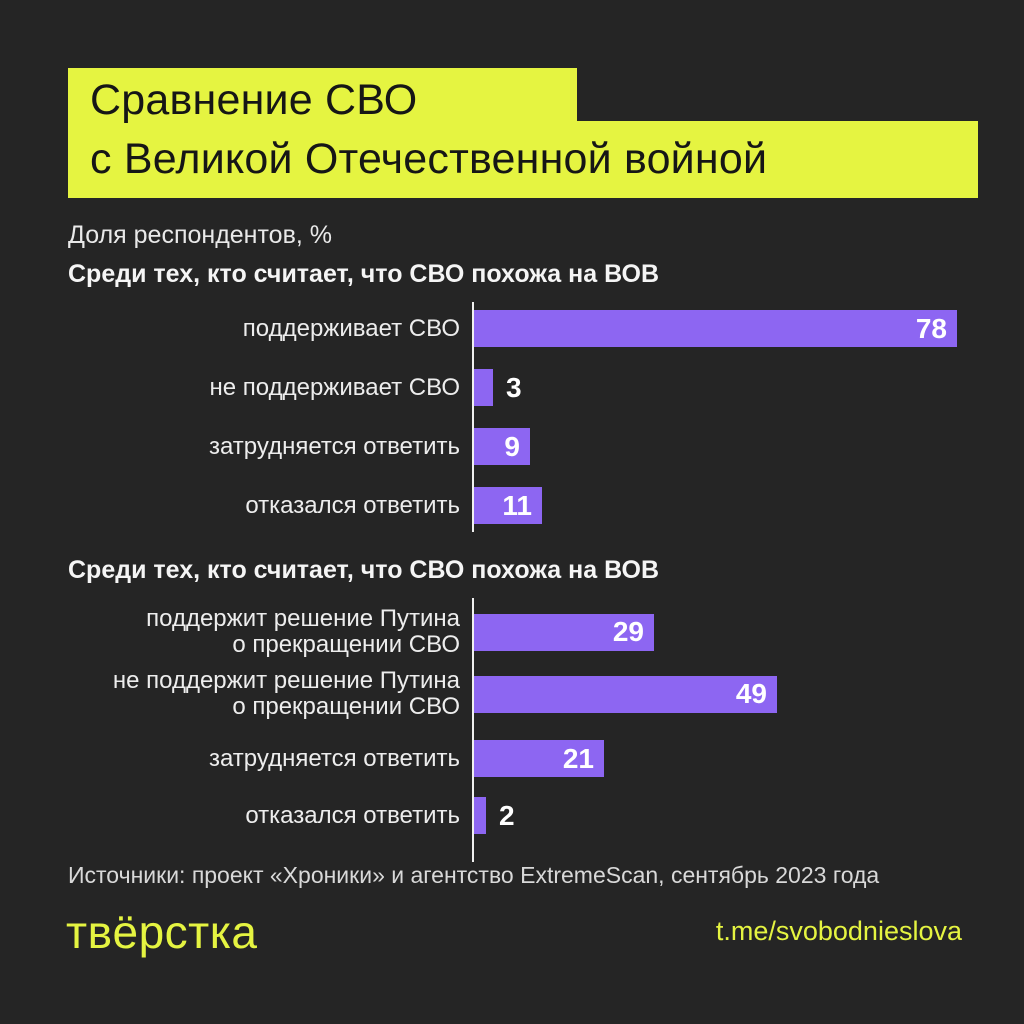 This screenshot has width=1024, height=1024. What do you see at coordinates (725, 758) in the screenshot?
I see `bar-cell: 21` at bounding box center [725, 758].